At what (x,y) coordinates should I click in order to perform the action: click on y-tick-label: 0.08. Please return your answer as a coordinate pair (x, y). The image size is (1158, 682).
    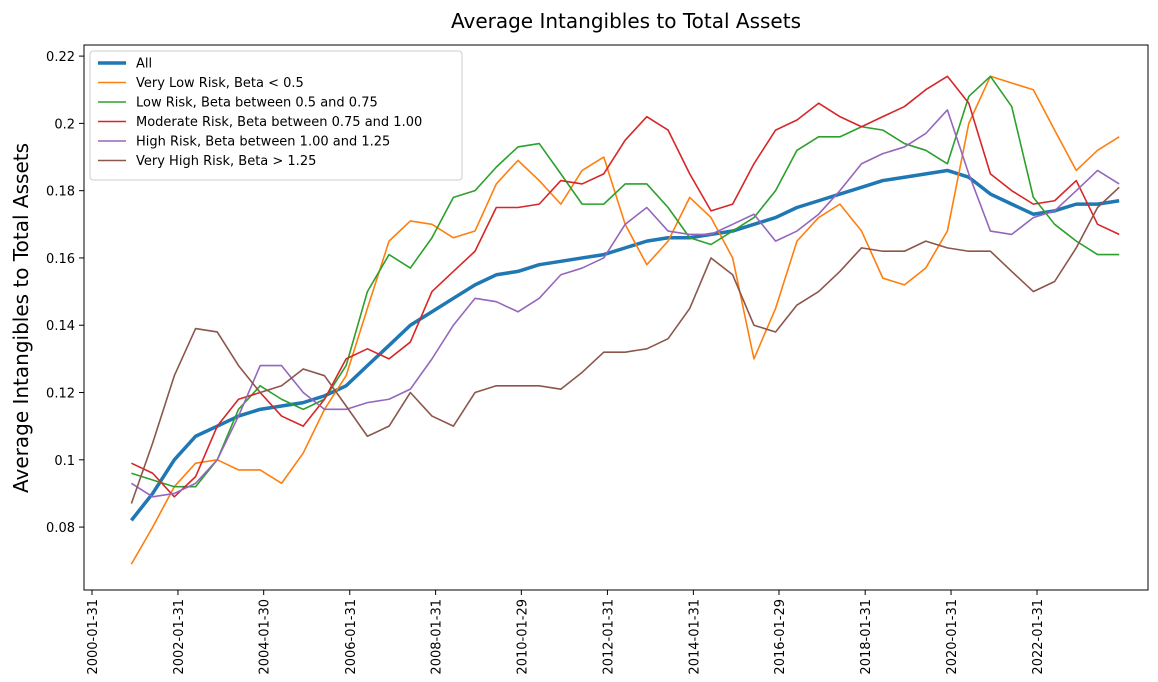
    Looking at the image, I should click on (60, 528).